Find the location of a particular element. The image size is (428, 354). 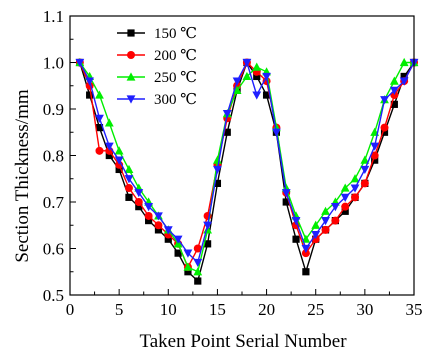

y-tick-label: 0.5 is located at coordinates (53, 295).